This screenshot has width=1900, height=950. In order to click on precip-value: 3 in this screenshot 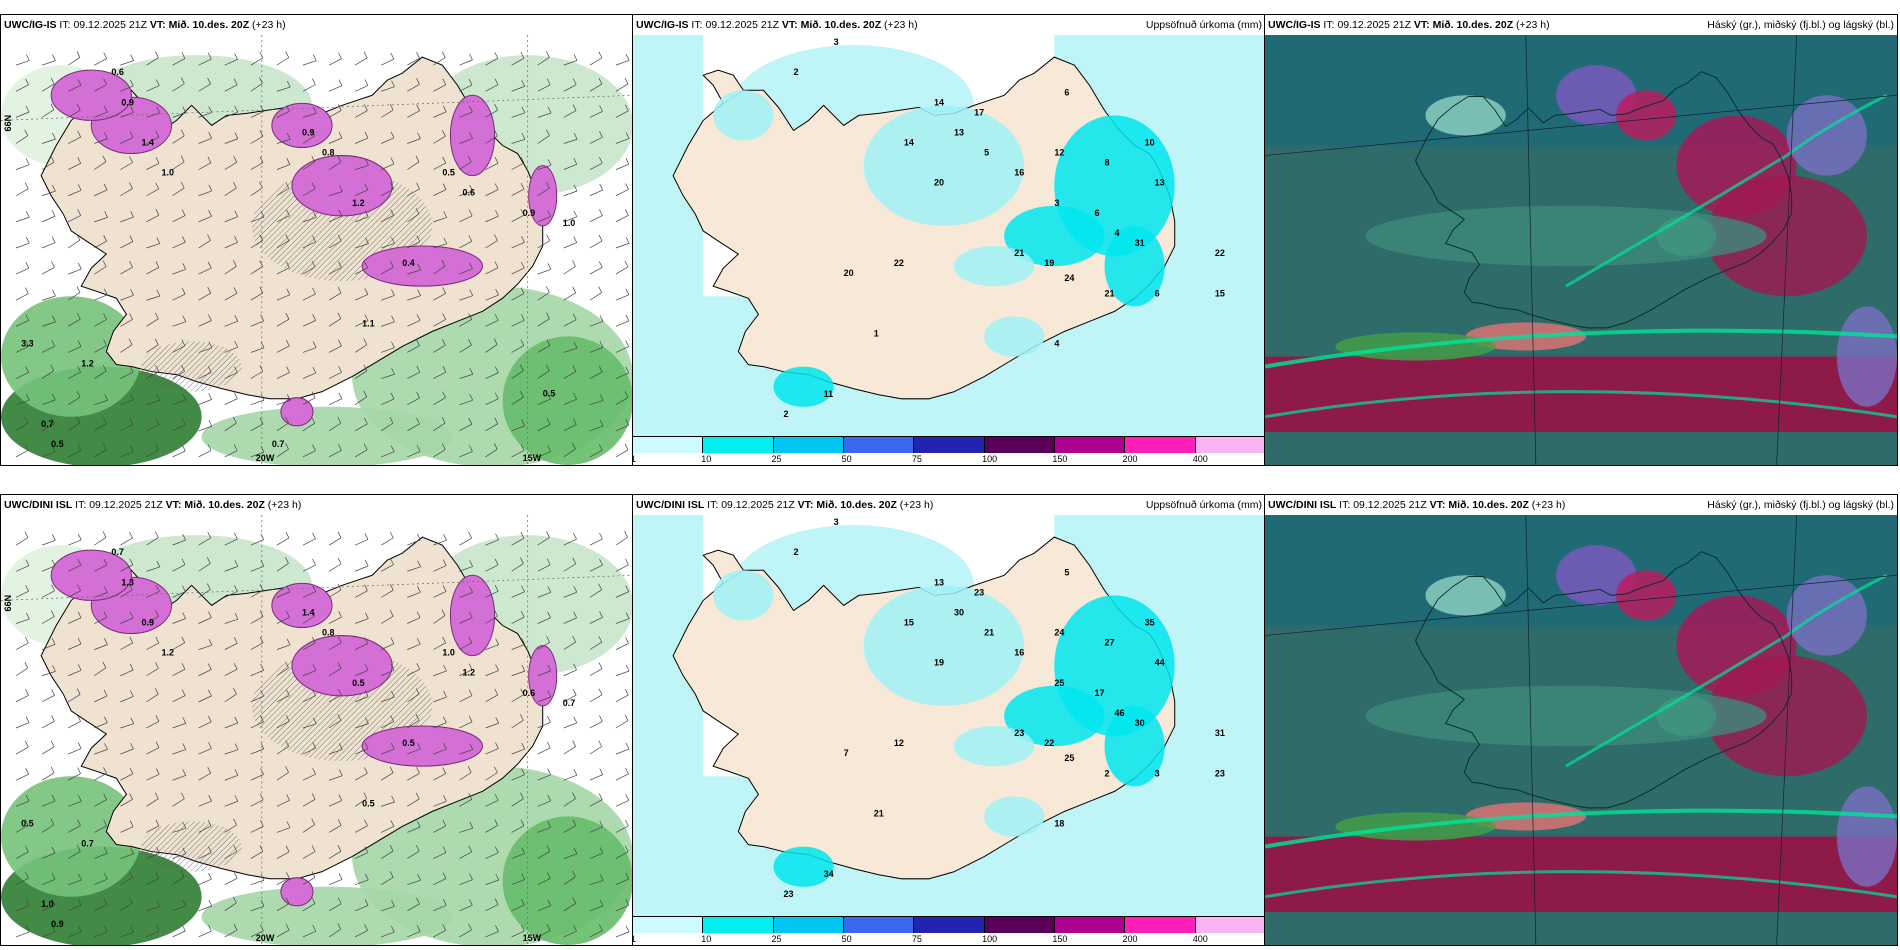, I will do `click(1056, 203)`.